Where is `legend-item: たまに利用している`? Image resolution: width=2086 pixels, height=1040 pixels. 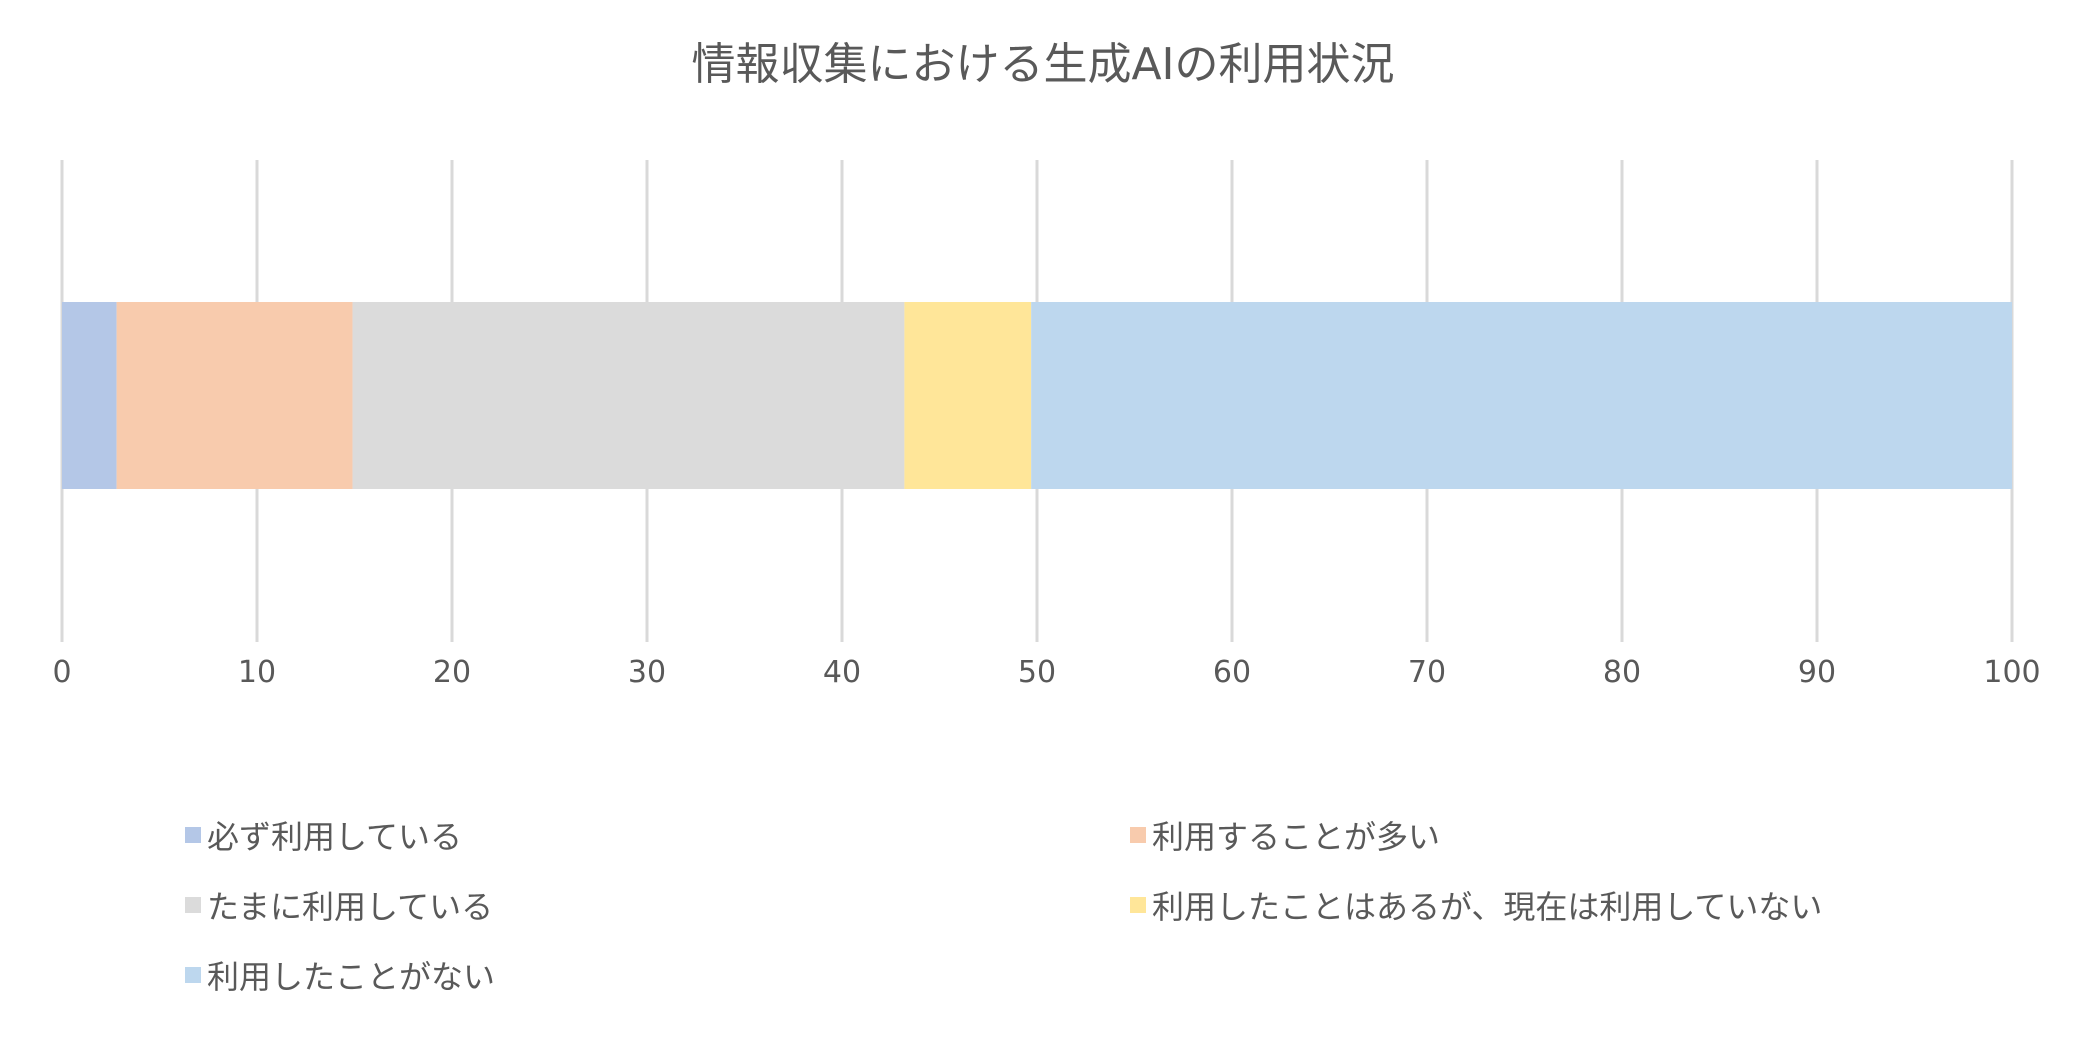
legend-item: たまに利用している is located at coordinates (339, 905).